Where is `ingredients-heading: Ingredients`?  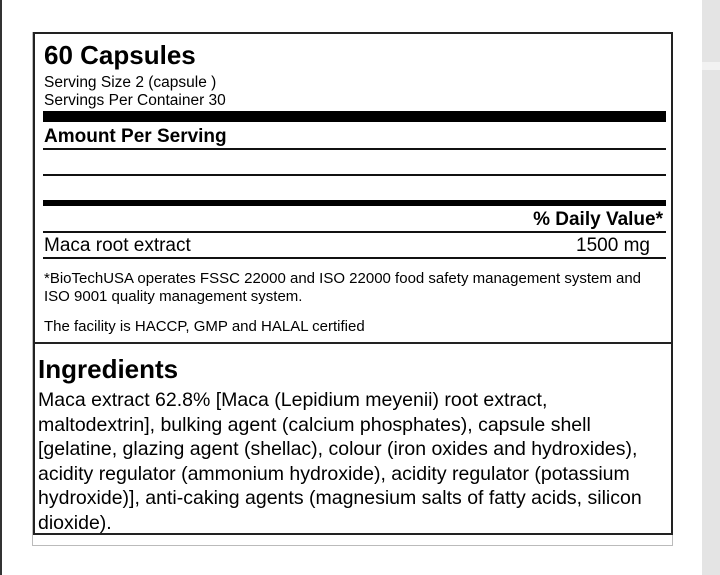 ingredients-heading: Ingredients is located at coordinates (108, 369).